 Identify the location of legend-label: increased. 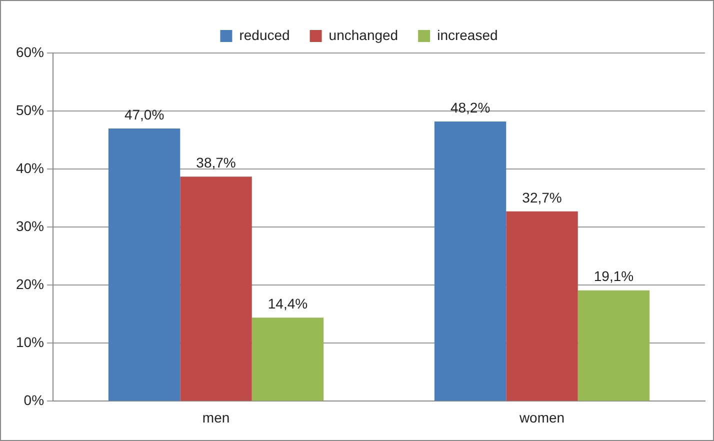
(467, 34).